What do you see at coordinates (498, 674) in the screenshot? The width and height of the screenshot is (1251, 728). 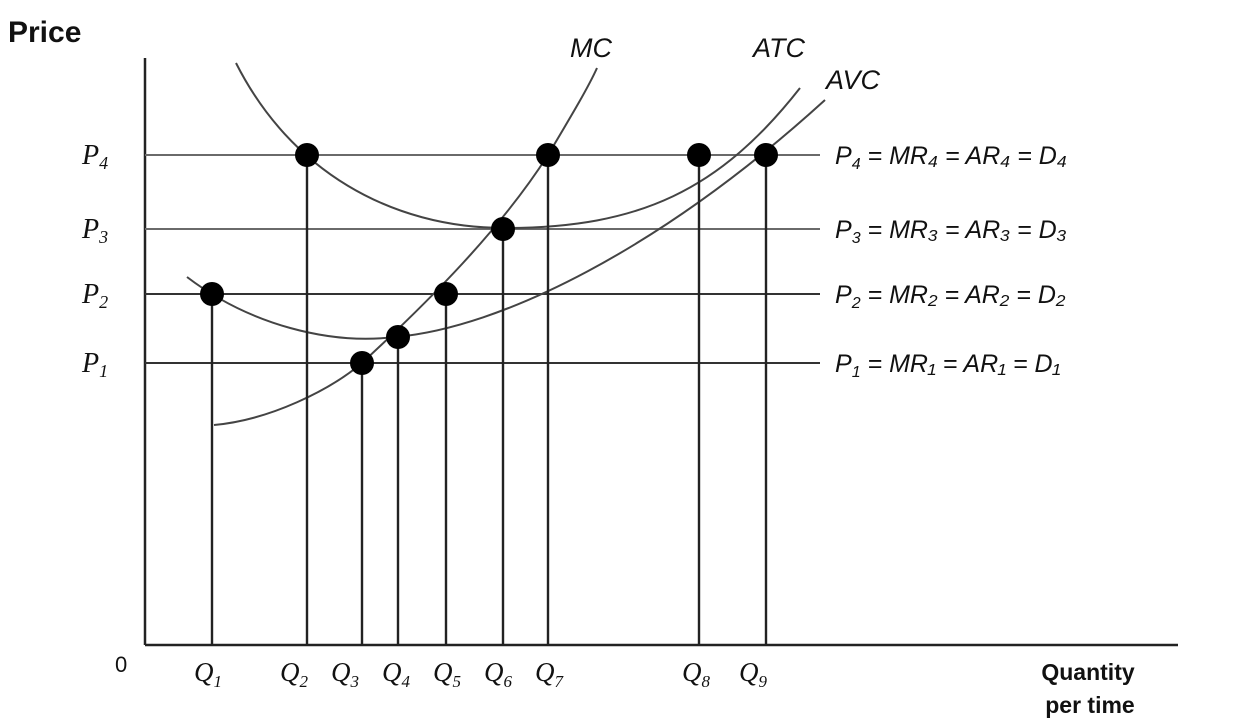 I see `quantity-label-q6: Q6` at bounding box center [498, 674].